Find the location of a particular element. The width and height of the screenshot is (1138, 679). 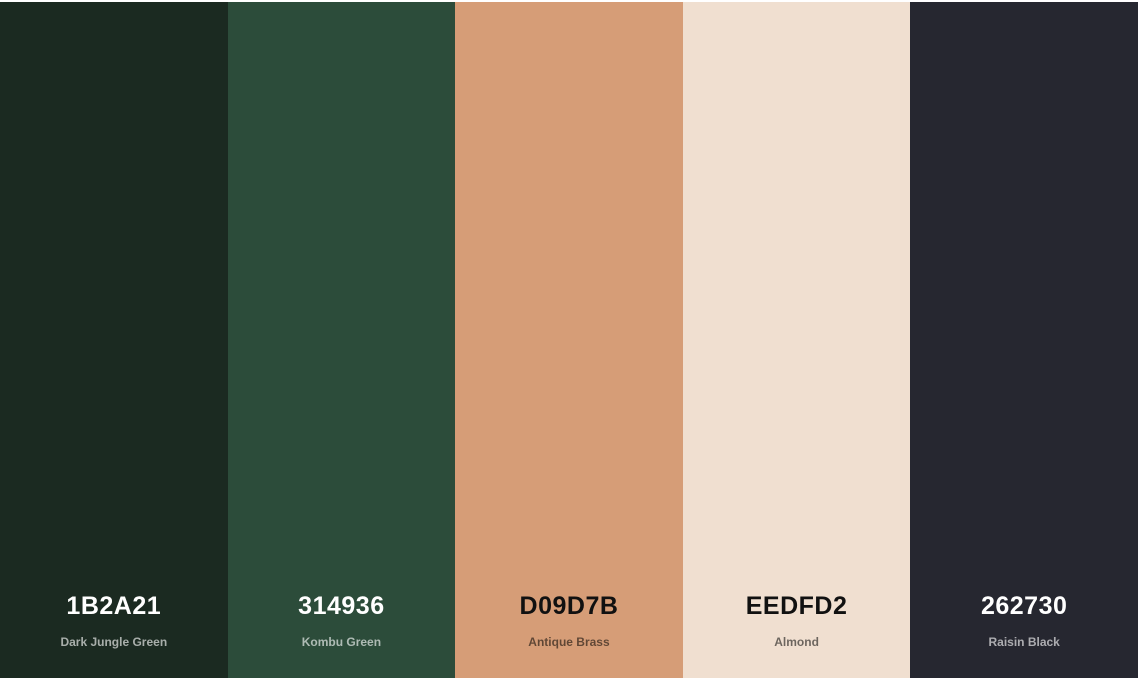

swatch-color-name: Raisin Black is located at coordinates (1024, 642).